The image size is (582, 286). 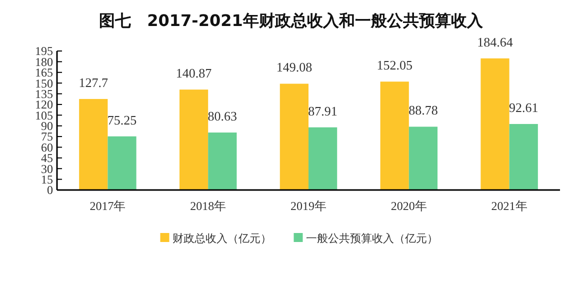 I want to click on data-label: 92.61, so click(x=523, y=107).